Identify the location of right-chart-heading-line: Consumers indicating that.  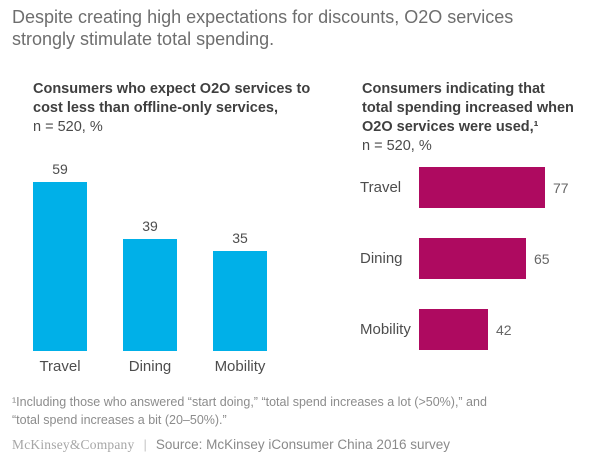
(453, 89).